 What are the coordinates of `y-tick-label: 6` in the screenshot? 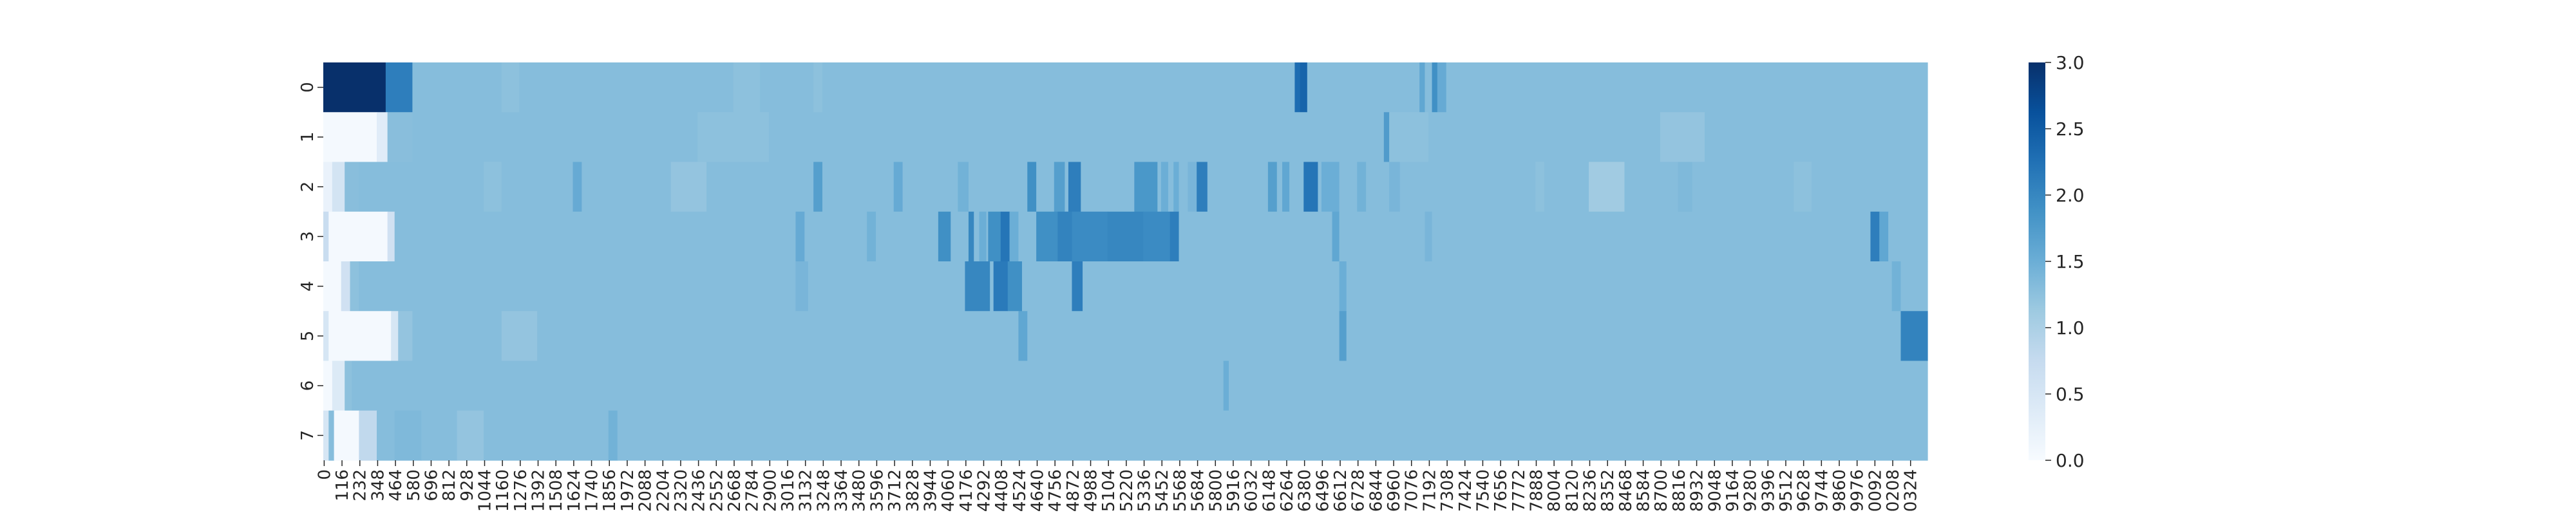 It's located at (307, 386).